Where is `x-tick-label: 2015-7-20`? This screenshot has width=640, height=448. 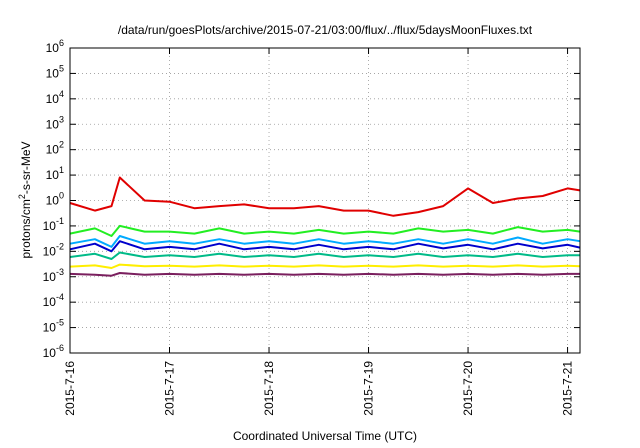 x-tick-label: 2015-7-20 is located at coordinates (468, 388).